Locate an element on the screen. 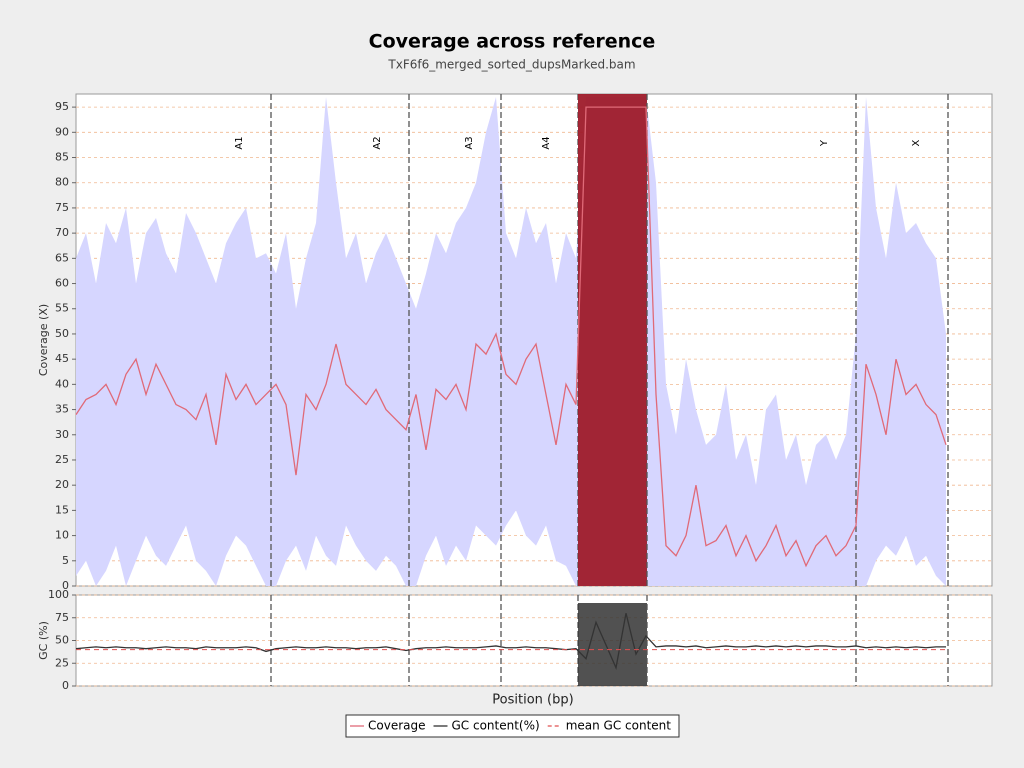 Image resolution: width=1024 pixels, height=768 pixels. region-label: A1 is located at coordinates (239, 142).